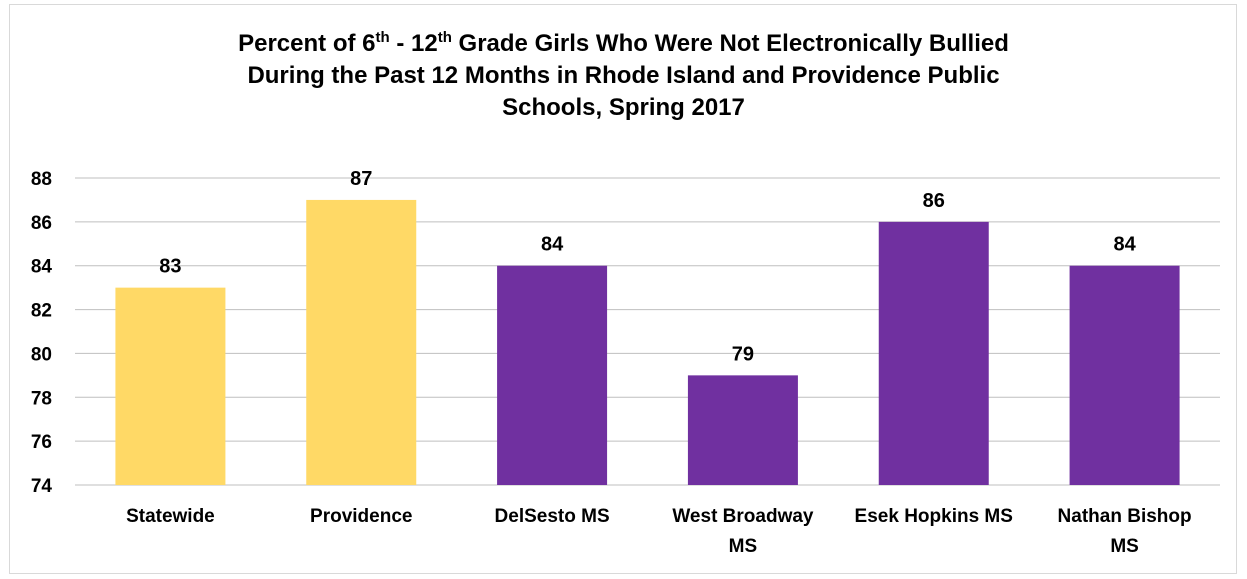 This screenshot has width=1247, height=579. What do you see at coordinates (307, 43) in the screenshot?
I see `title-part: Percent of 6` at bounding box center [307, 43].